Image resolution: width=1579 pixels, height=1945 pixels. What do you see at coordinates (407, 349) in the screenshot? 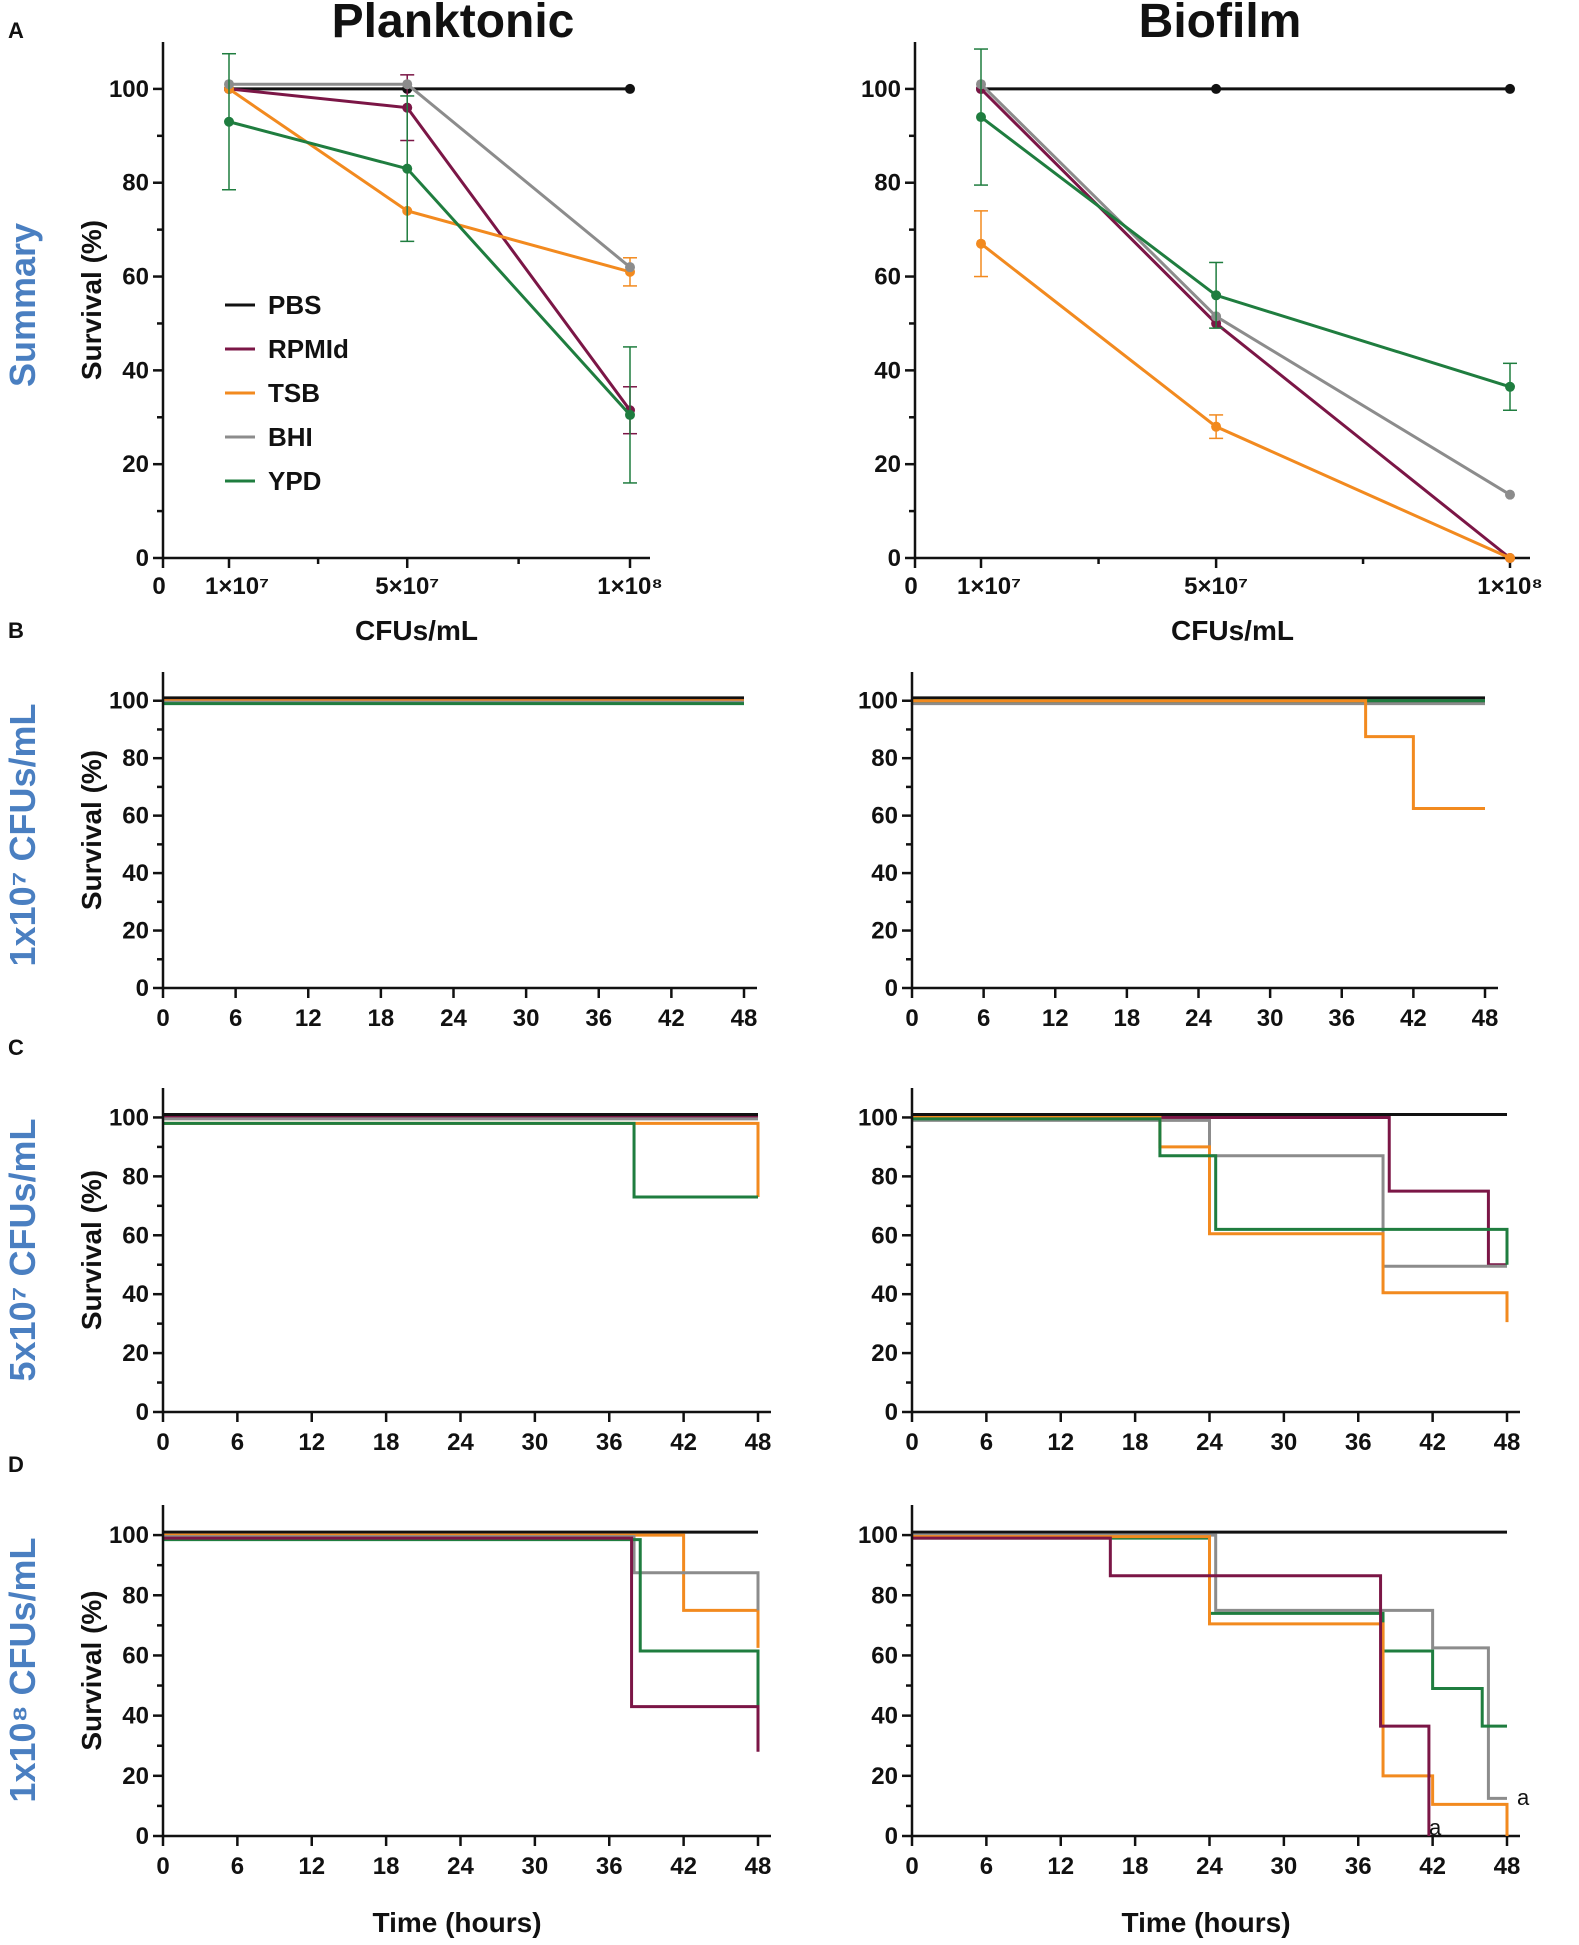
I see `chart-A-planktonic: 0 1×10⁷ 5×10⁷ 1×10⁸ CFUs/mL PBS RPMId TSB BHI YPD` at bounding box center [407, 349].